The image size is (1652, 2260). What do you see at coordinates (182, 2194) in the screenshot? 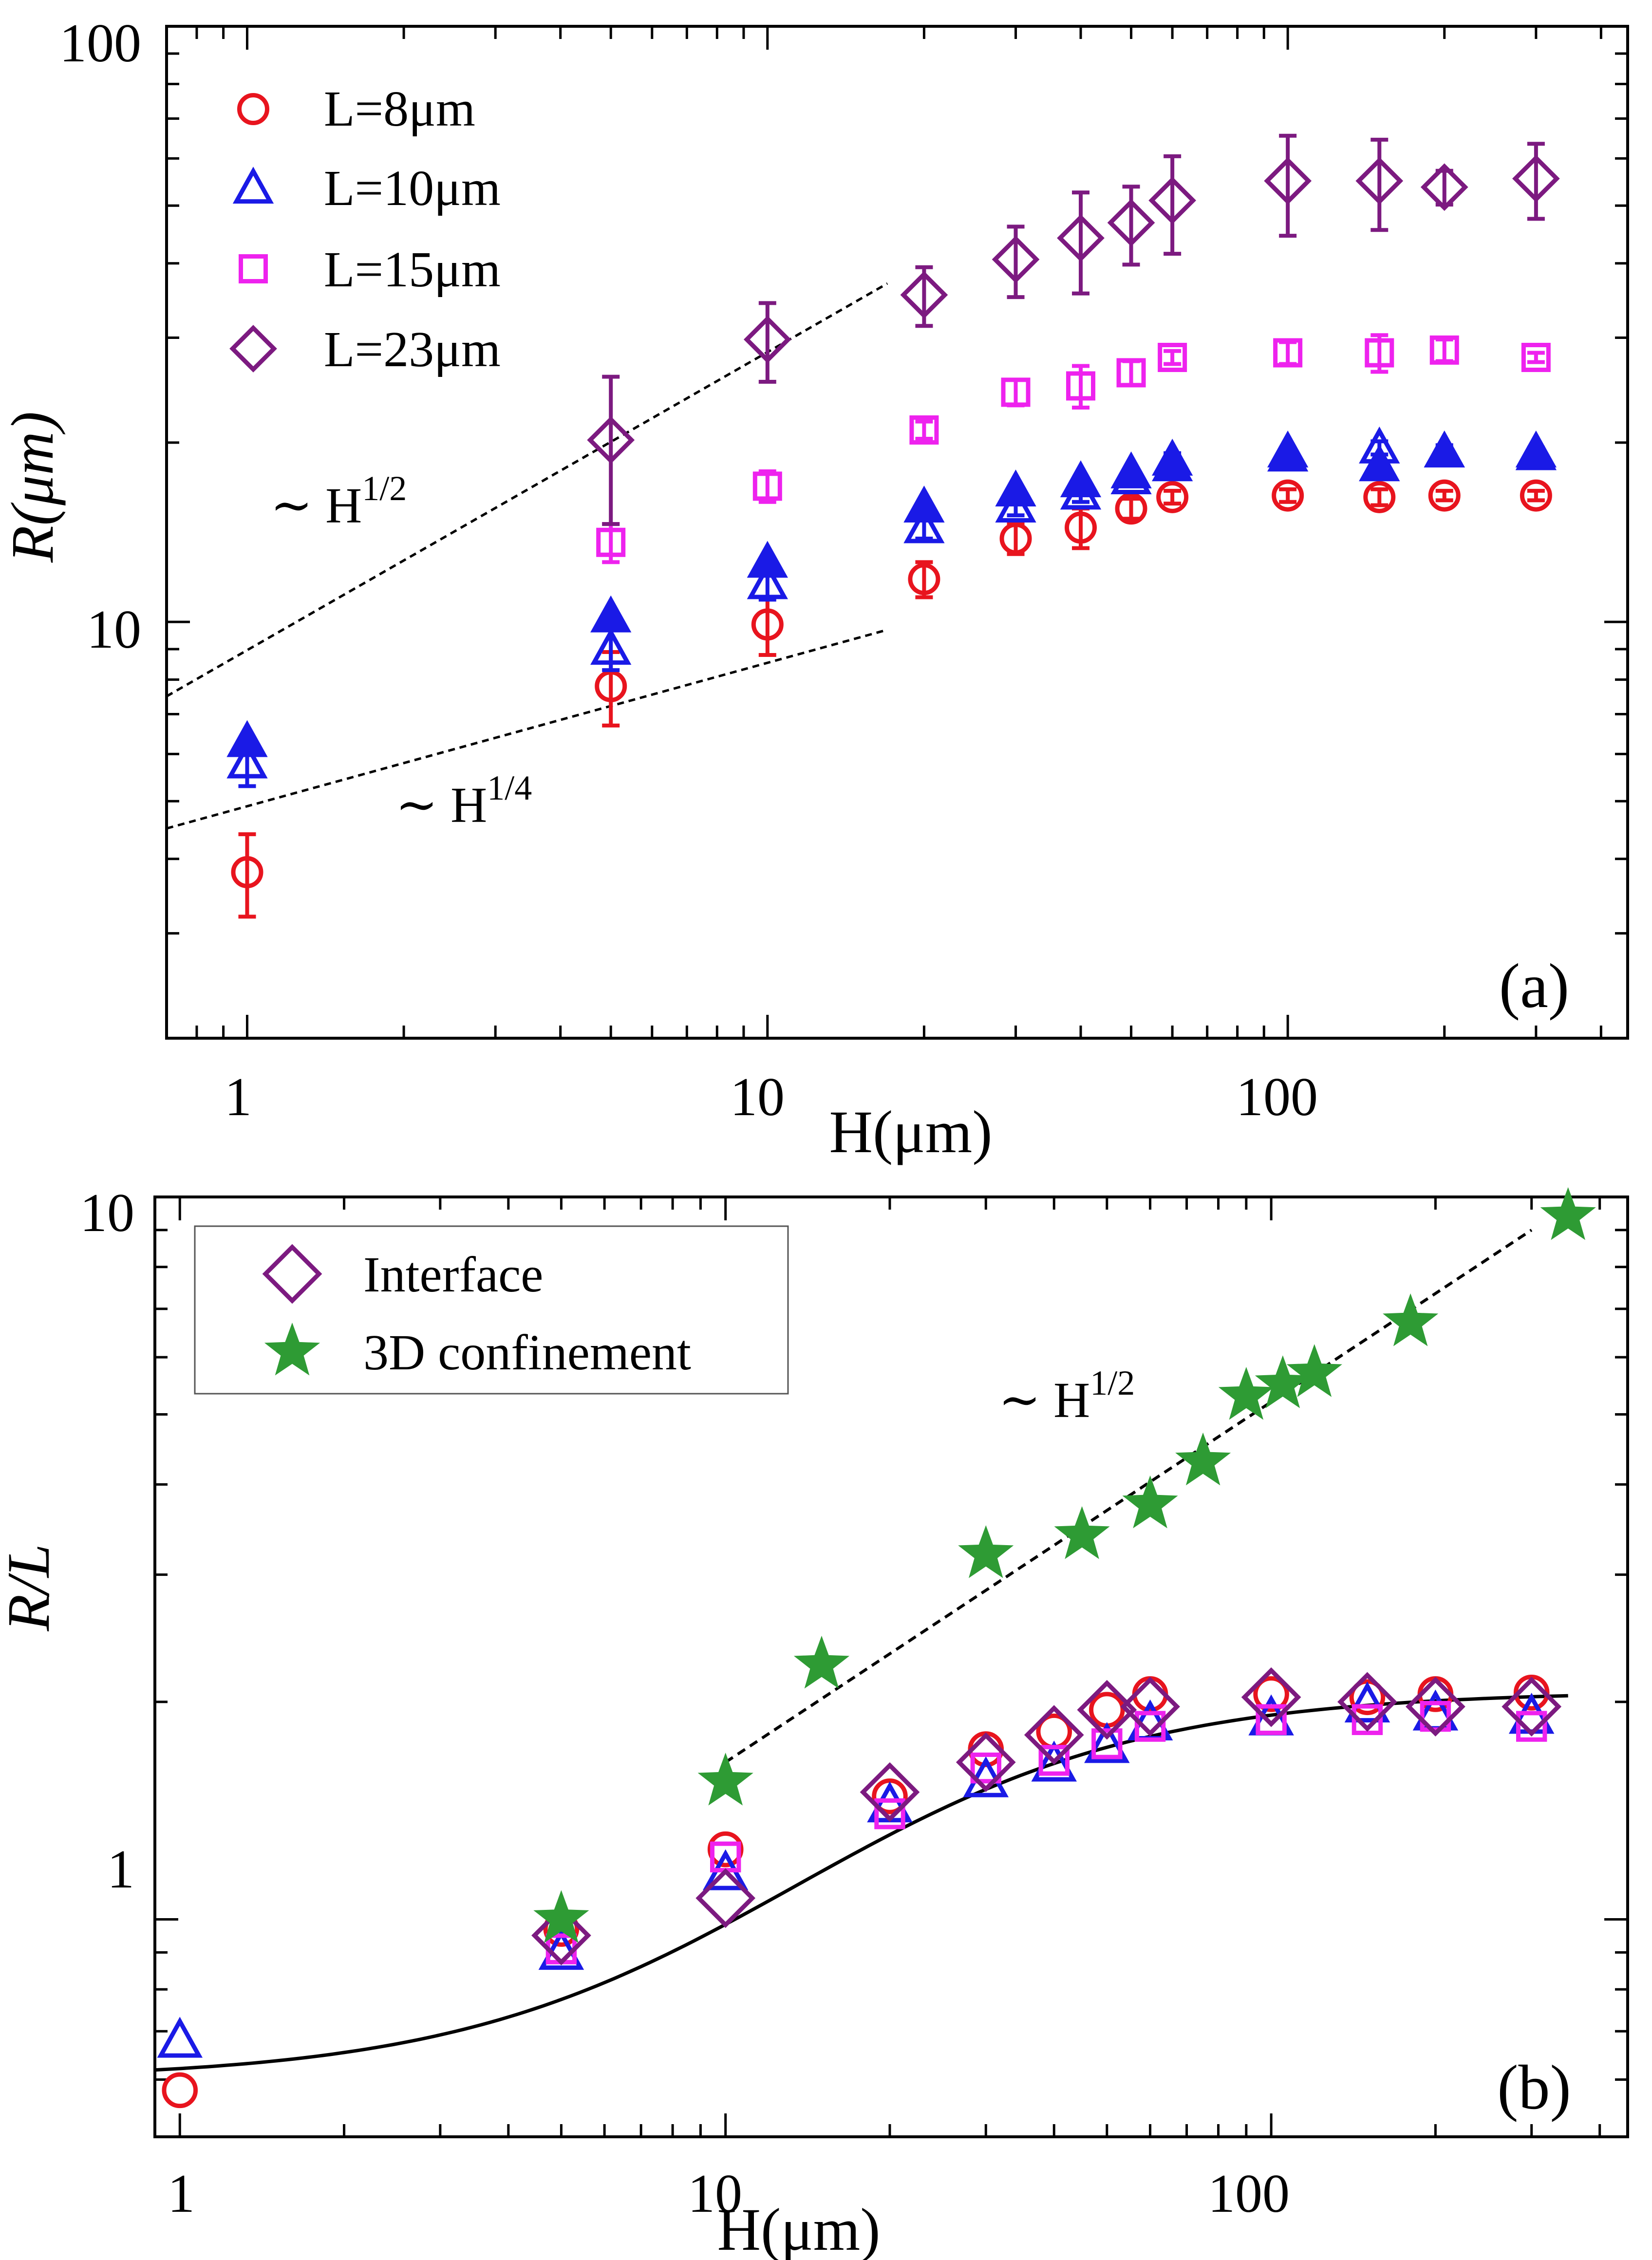
I see `b-xtick-1: 1` at bounding box center [182, 2194].